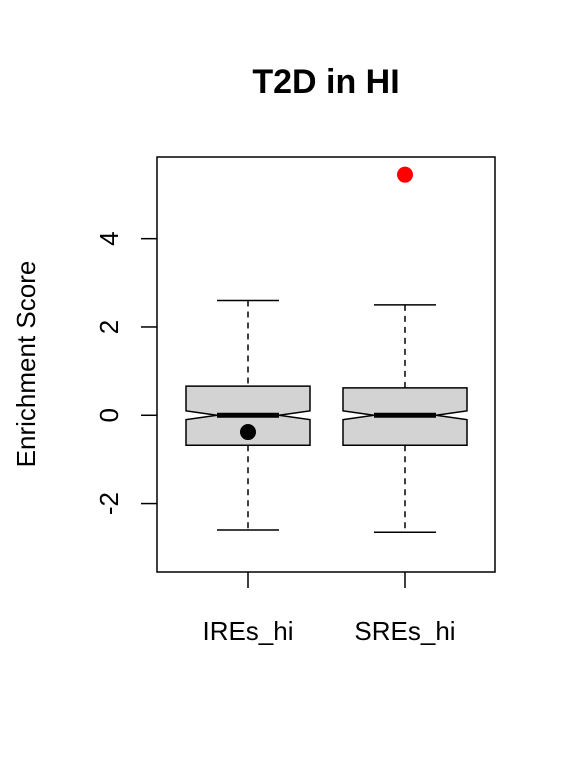 Image resolution: width=576 pixels, height=768 pixels. I want to click on x-tick-label: IREs_hi, so click(247, 631).